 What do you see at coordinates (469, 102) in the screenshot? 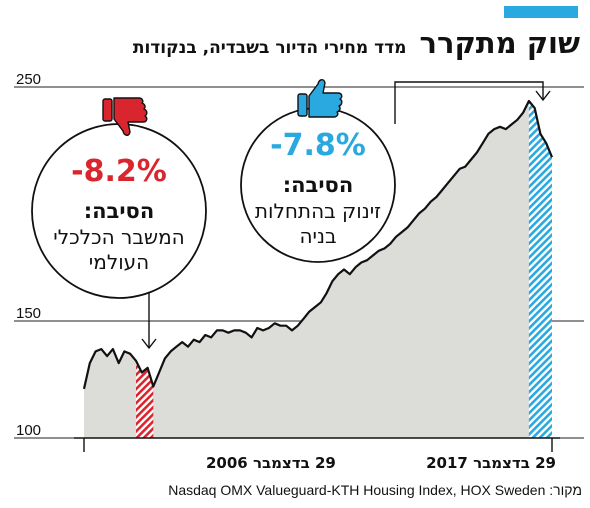
I see `callout-leader` at bounding box center [469, 102].